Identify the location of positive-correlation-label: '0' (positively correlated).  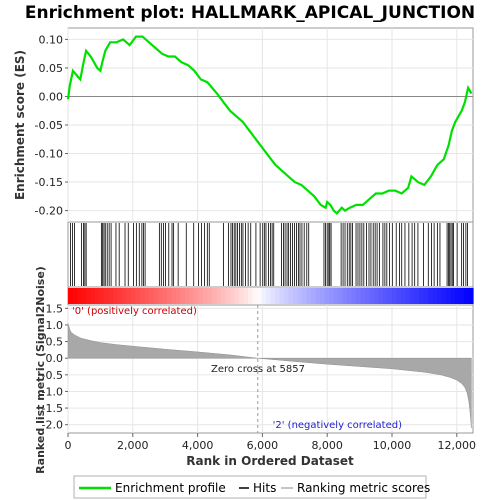
(134, 311).